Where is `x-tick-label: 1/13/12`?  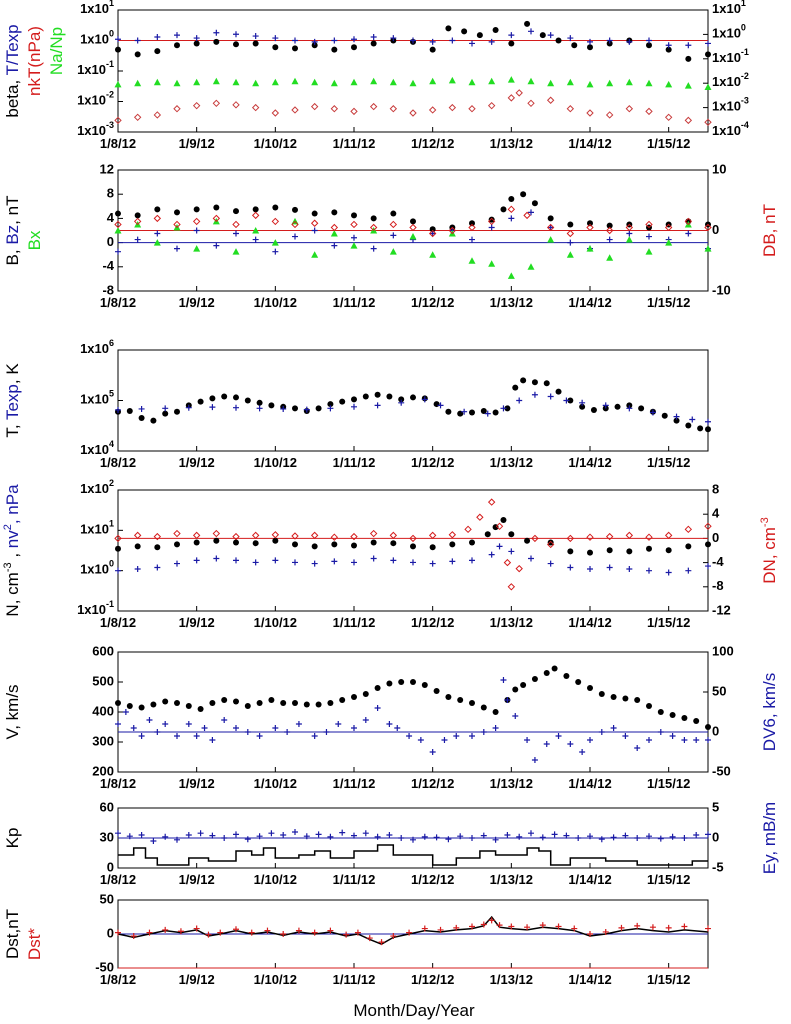
x-tick-label: 1/13/12 is located at coordinates (511, 979).